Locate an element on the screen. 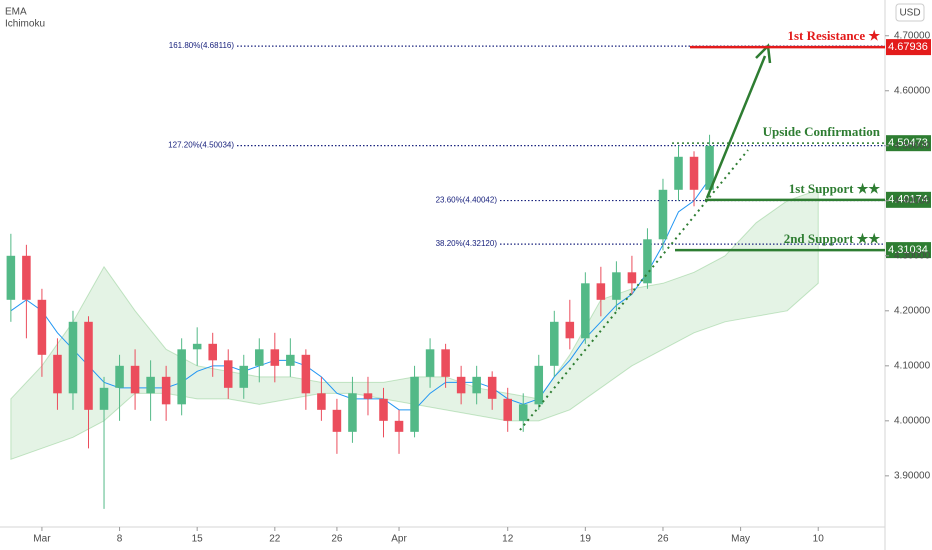 This screenshot has width=932, height=550. projection-arrow is located at coordinates (736, 127).